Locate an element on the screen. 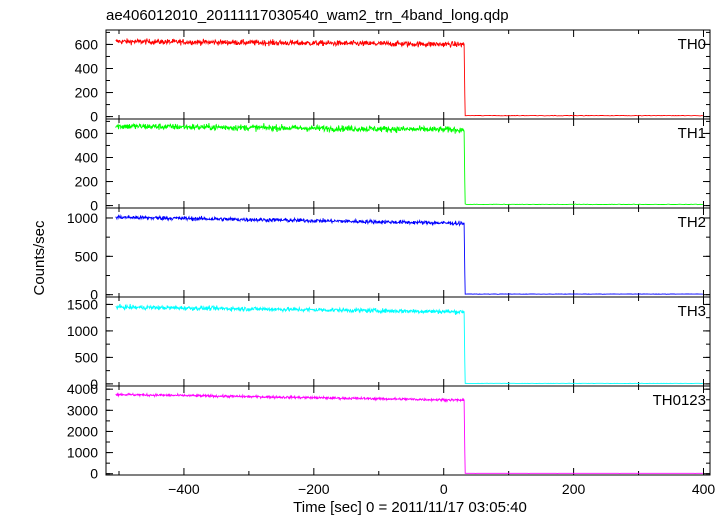  series-line-th3 is located at coordinates (409, 343).